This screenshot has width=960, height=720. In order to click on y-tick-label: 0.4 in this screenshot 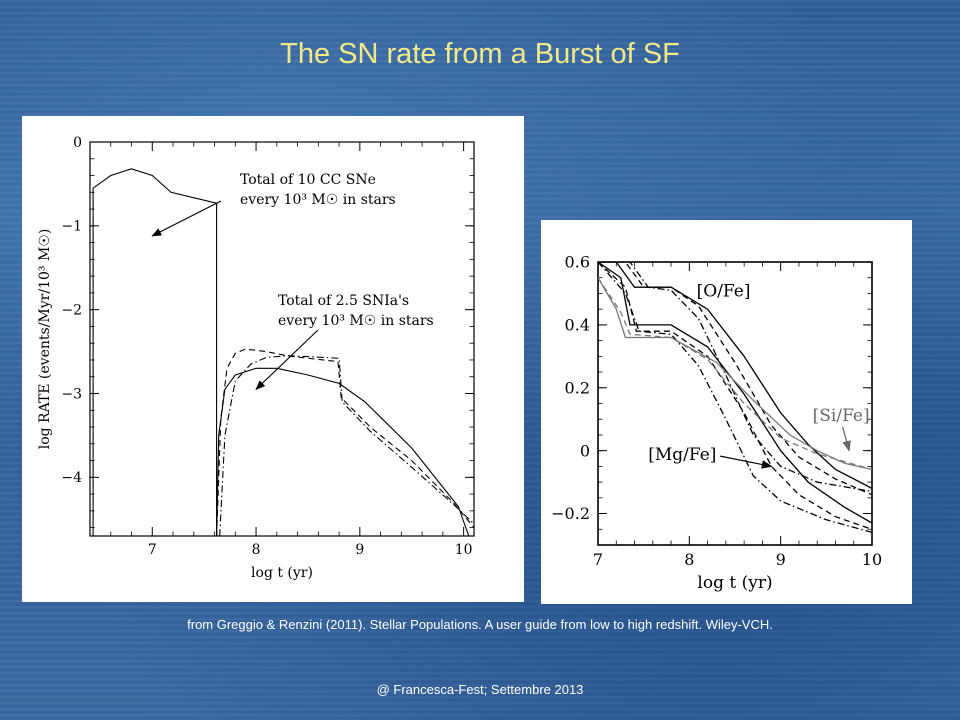, I will do `click(577, 324)`.